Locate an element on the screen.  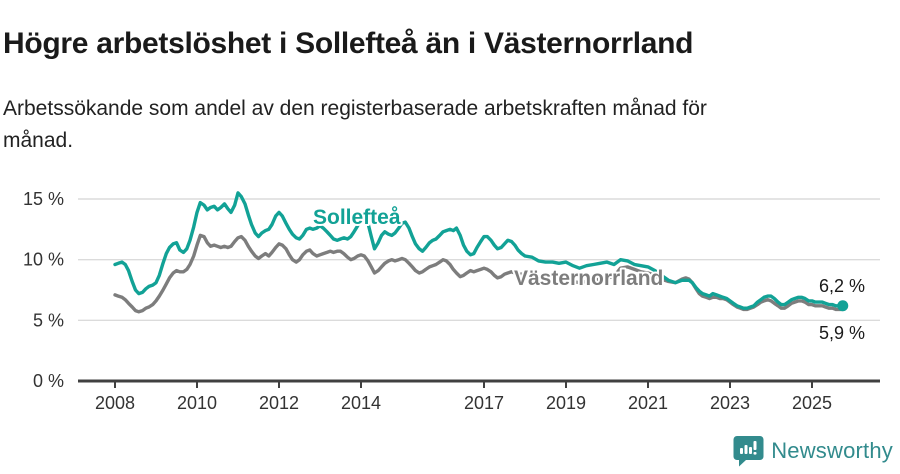
newsworthy-brand: Newsworthy is located at coordinates (813, 451).